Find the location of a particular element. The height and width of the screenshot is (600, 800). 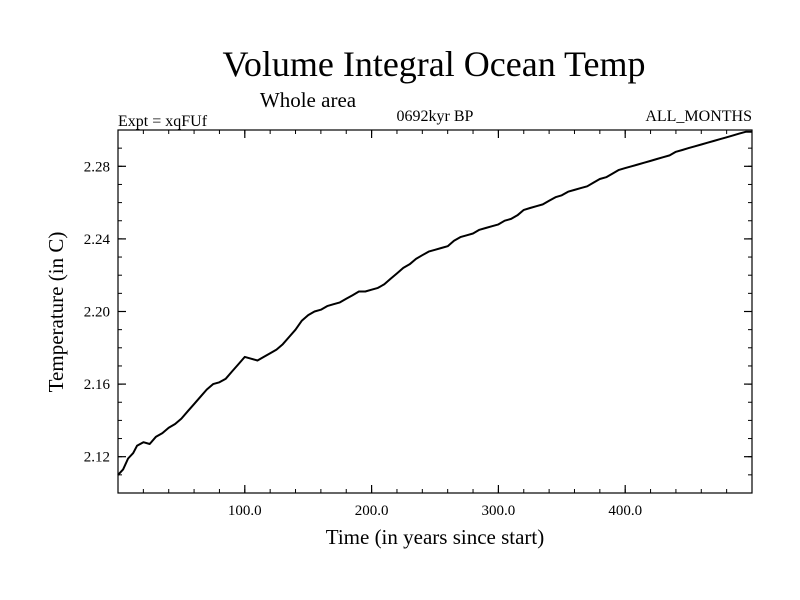

x-tick-label: 300.0 is located at coordinates (499, 511).